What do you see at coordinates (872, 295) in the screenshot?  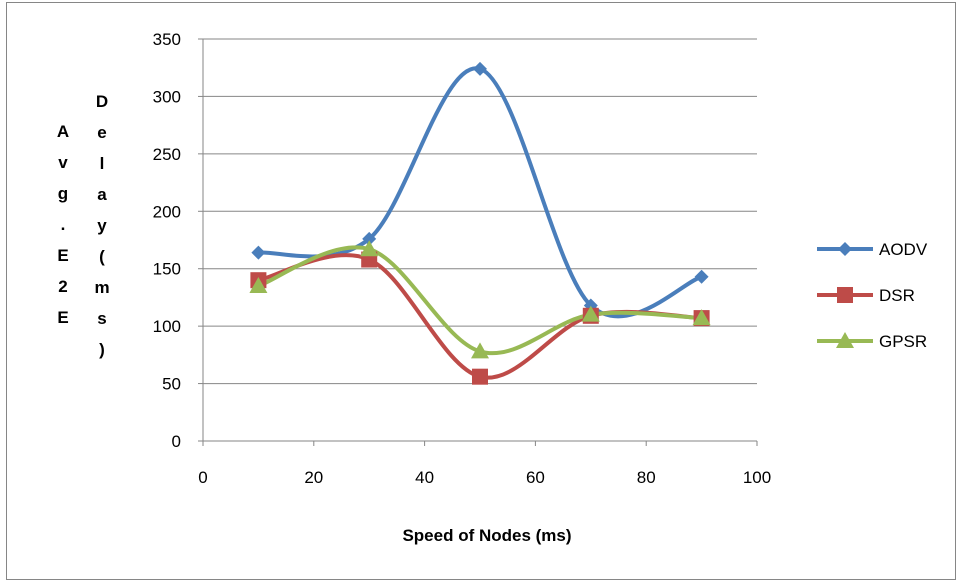 I see `legend: AODV DSR GPSR` at bounding box center [872, 295].